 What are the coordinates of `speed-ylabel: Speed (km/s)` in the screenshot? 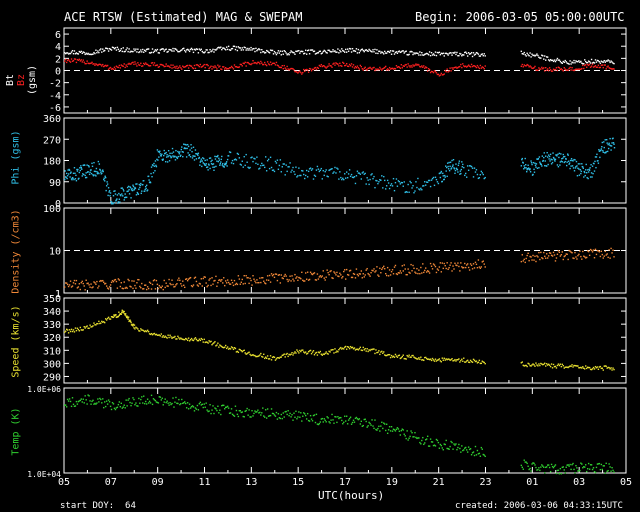 It's located at (16, 341).